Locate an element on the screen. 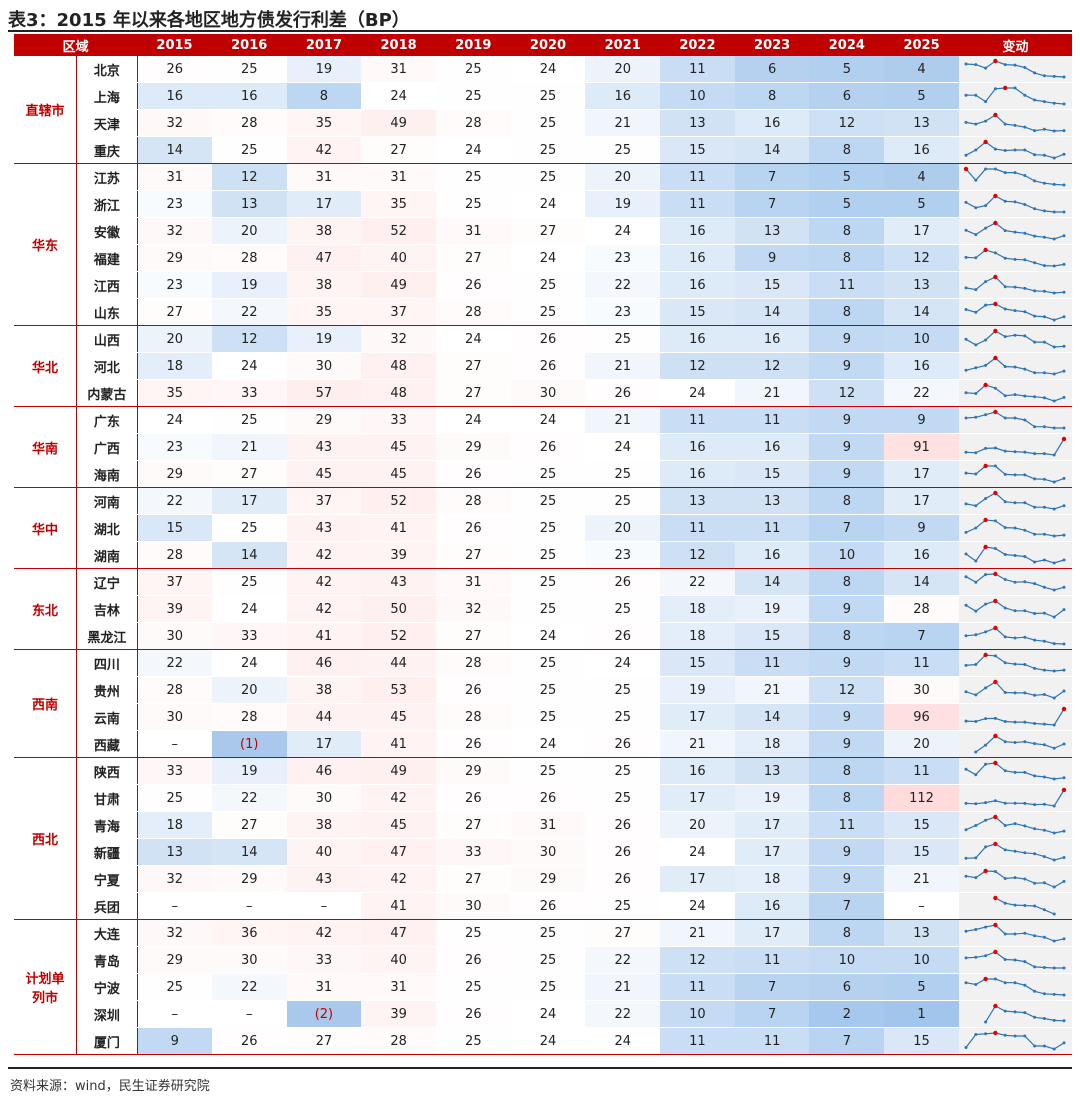 The height and width of the screenshot is (1097, 1080). spread-cell: 14 is located at coordinates (772, 150).